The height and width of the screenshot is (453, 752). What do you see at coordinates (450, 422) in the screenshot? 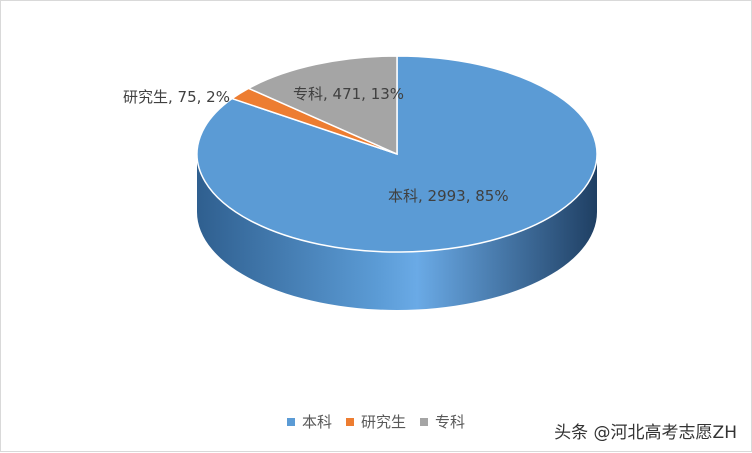
I see `legend-label-zhuanke: 专科` at bounding box center [450, 422].